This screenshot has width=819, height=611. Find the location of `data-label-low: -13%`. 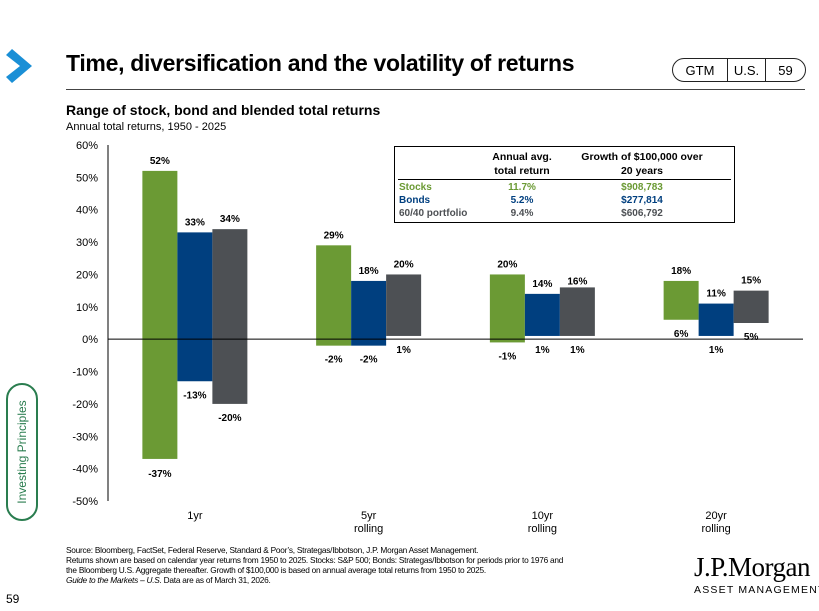

data-label-low: -13% is located at coordinates (194, 395).